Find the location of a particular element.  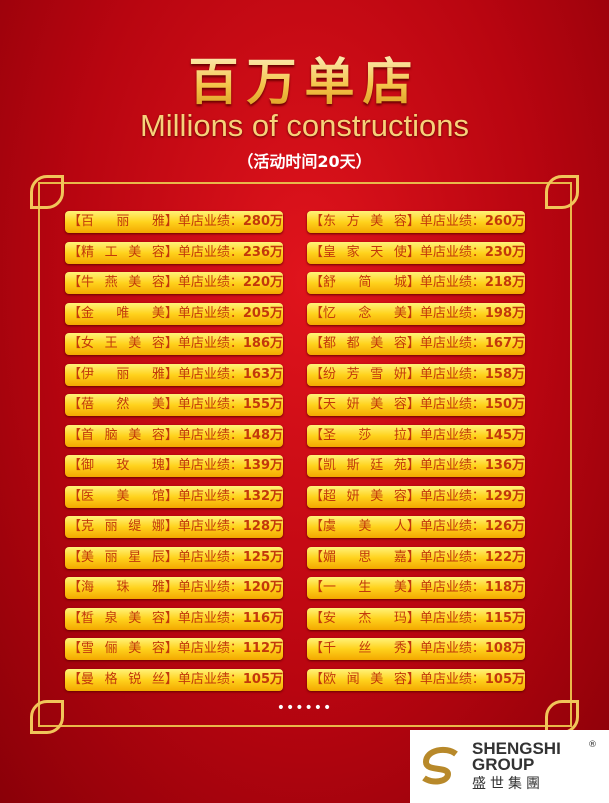

store-name: 金唯美 is located at coordinates (123, 313).